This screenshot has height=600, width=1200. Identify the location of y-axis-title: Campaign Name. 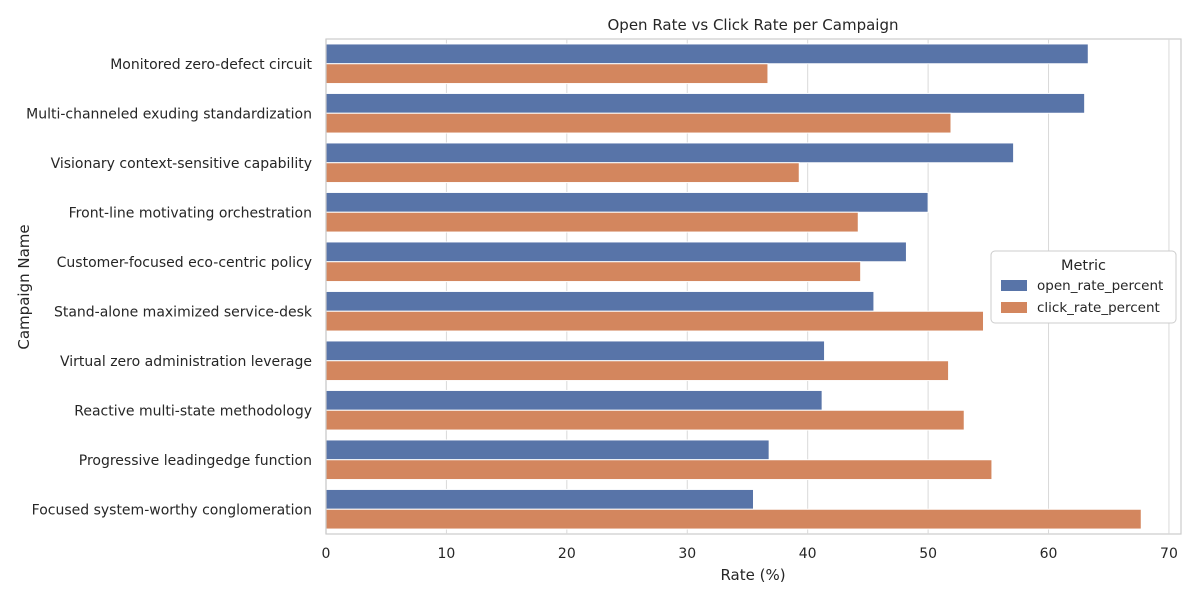
(24, 286).